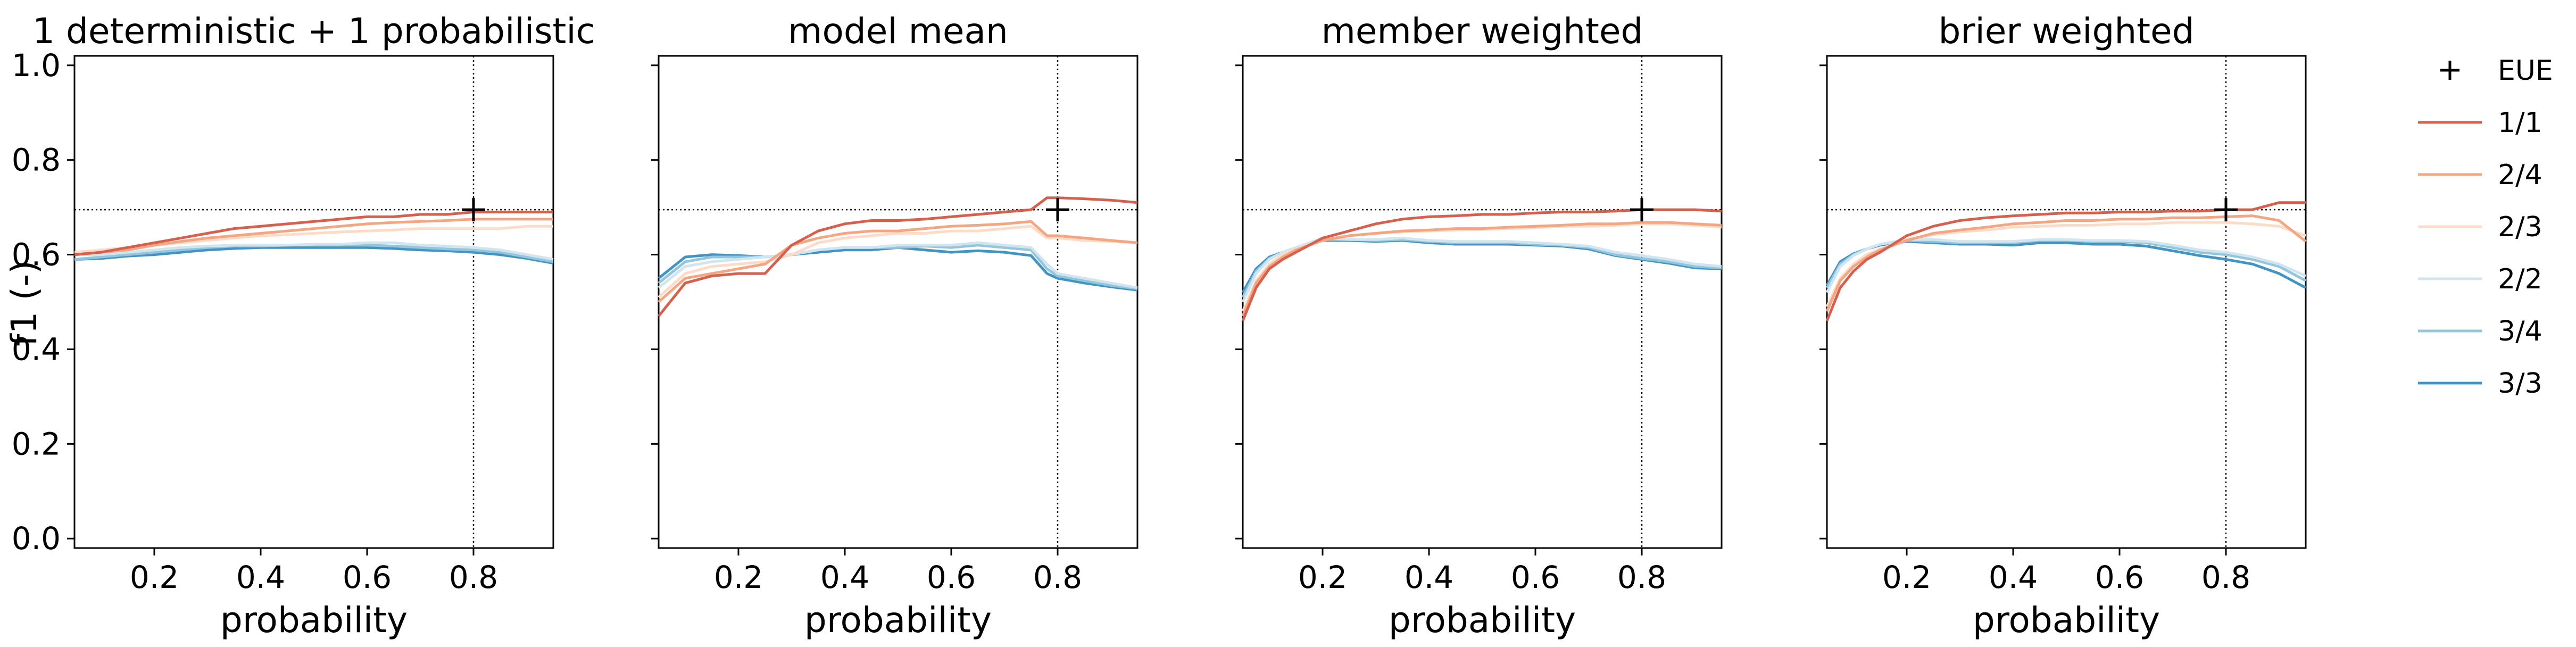 The height and width of the screenshot is (647, 2576). What do you see at coordinates (1482, 31) in the screenshot?
I see `panel-title: member weighted` at bounding box center [1482, 31].